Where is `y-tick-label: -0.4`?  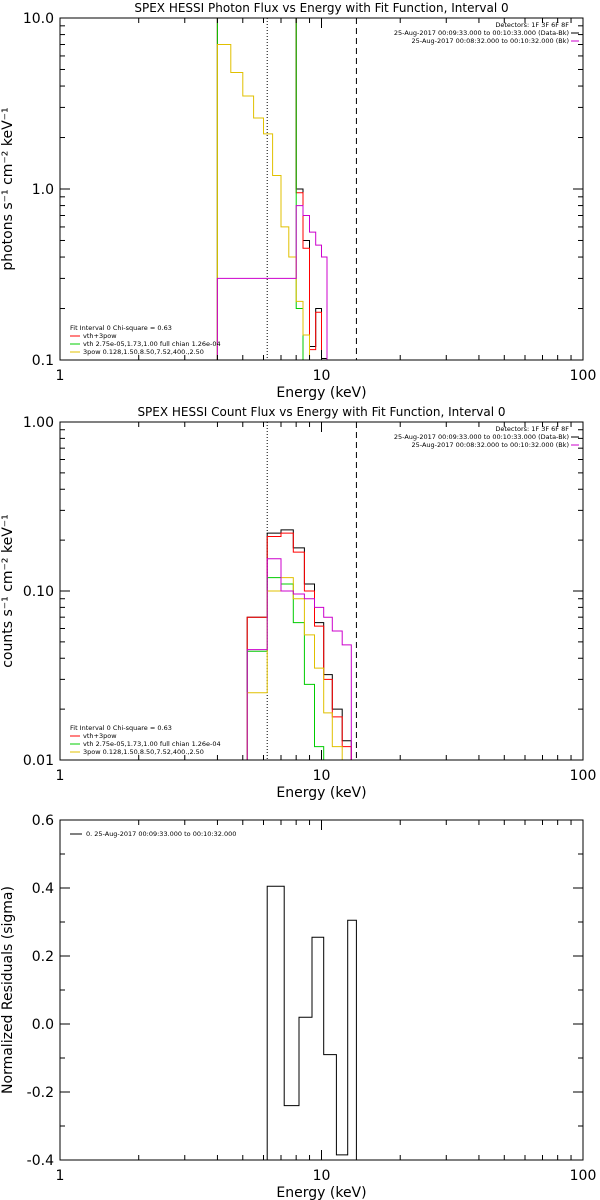
y-tick-label: -0.4 is located at coordinates (40, 1161).